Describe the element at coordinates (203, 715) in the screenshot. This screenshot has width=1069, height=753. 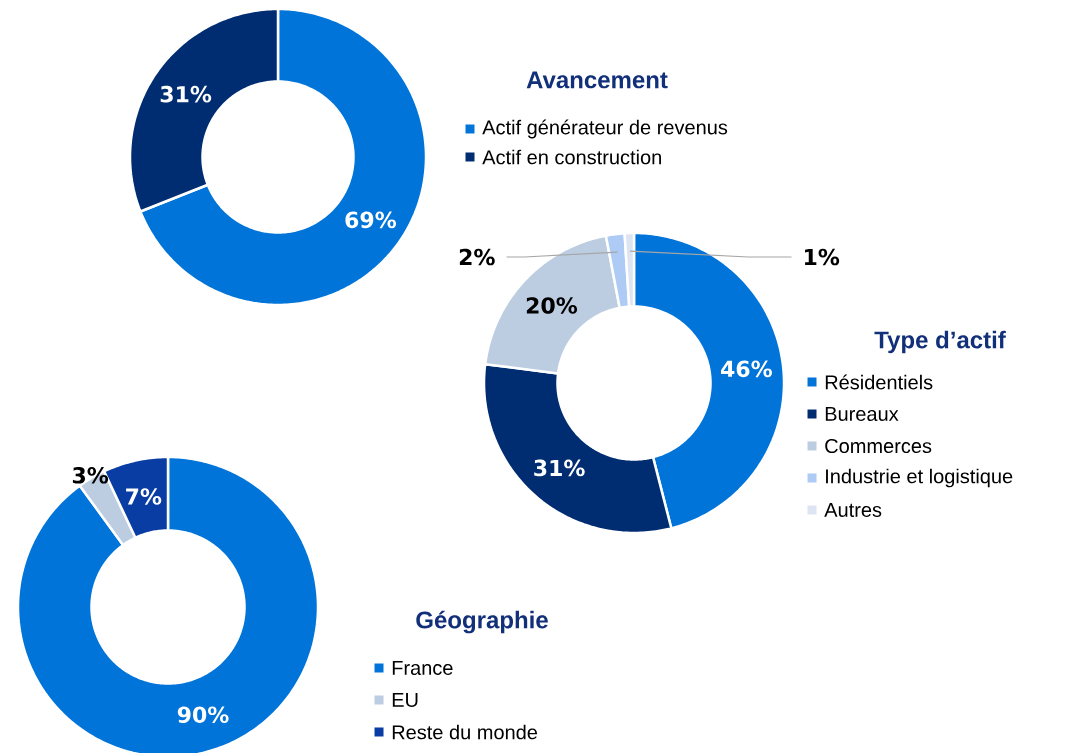
I see `data-label: 90%` at that location.